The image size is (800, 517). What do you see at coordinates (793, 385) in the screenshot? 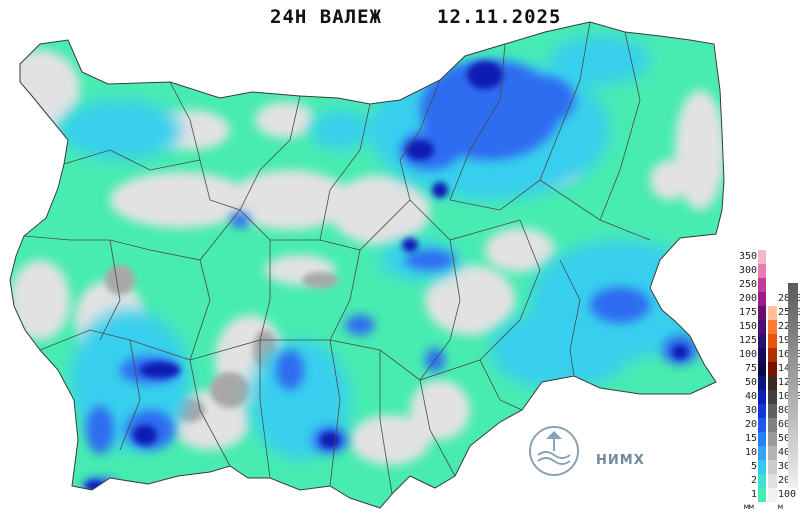
I see `elevation-gray-scale` at bounding box center [793, 385].